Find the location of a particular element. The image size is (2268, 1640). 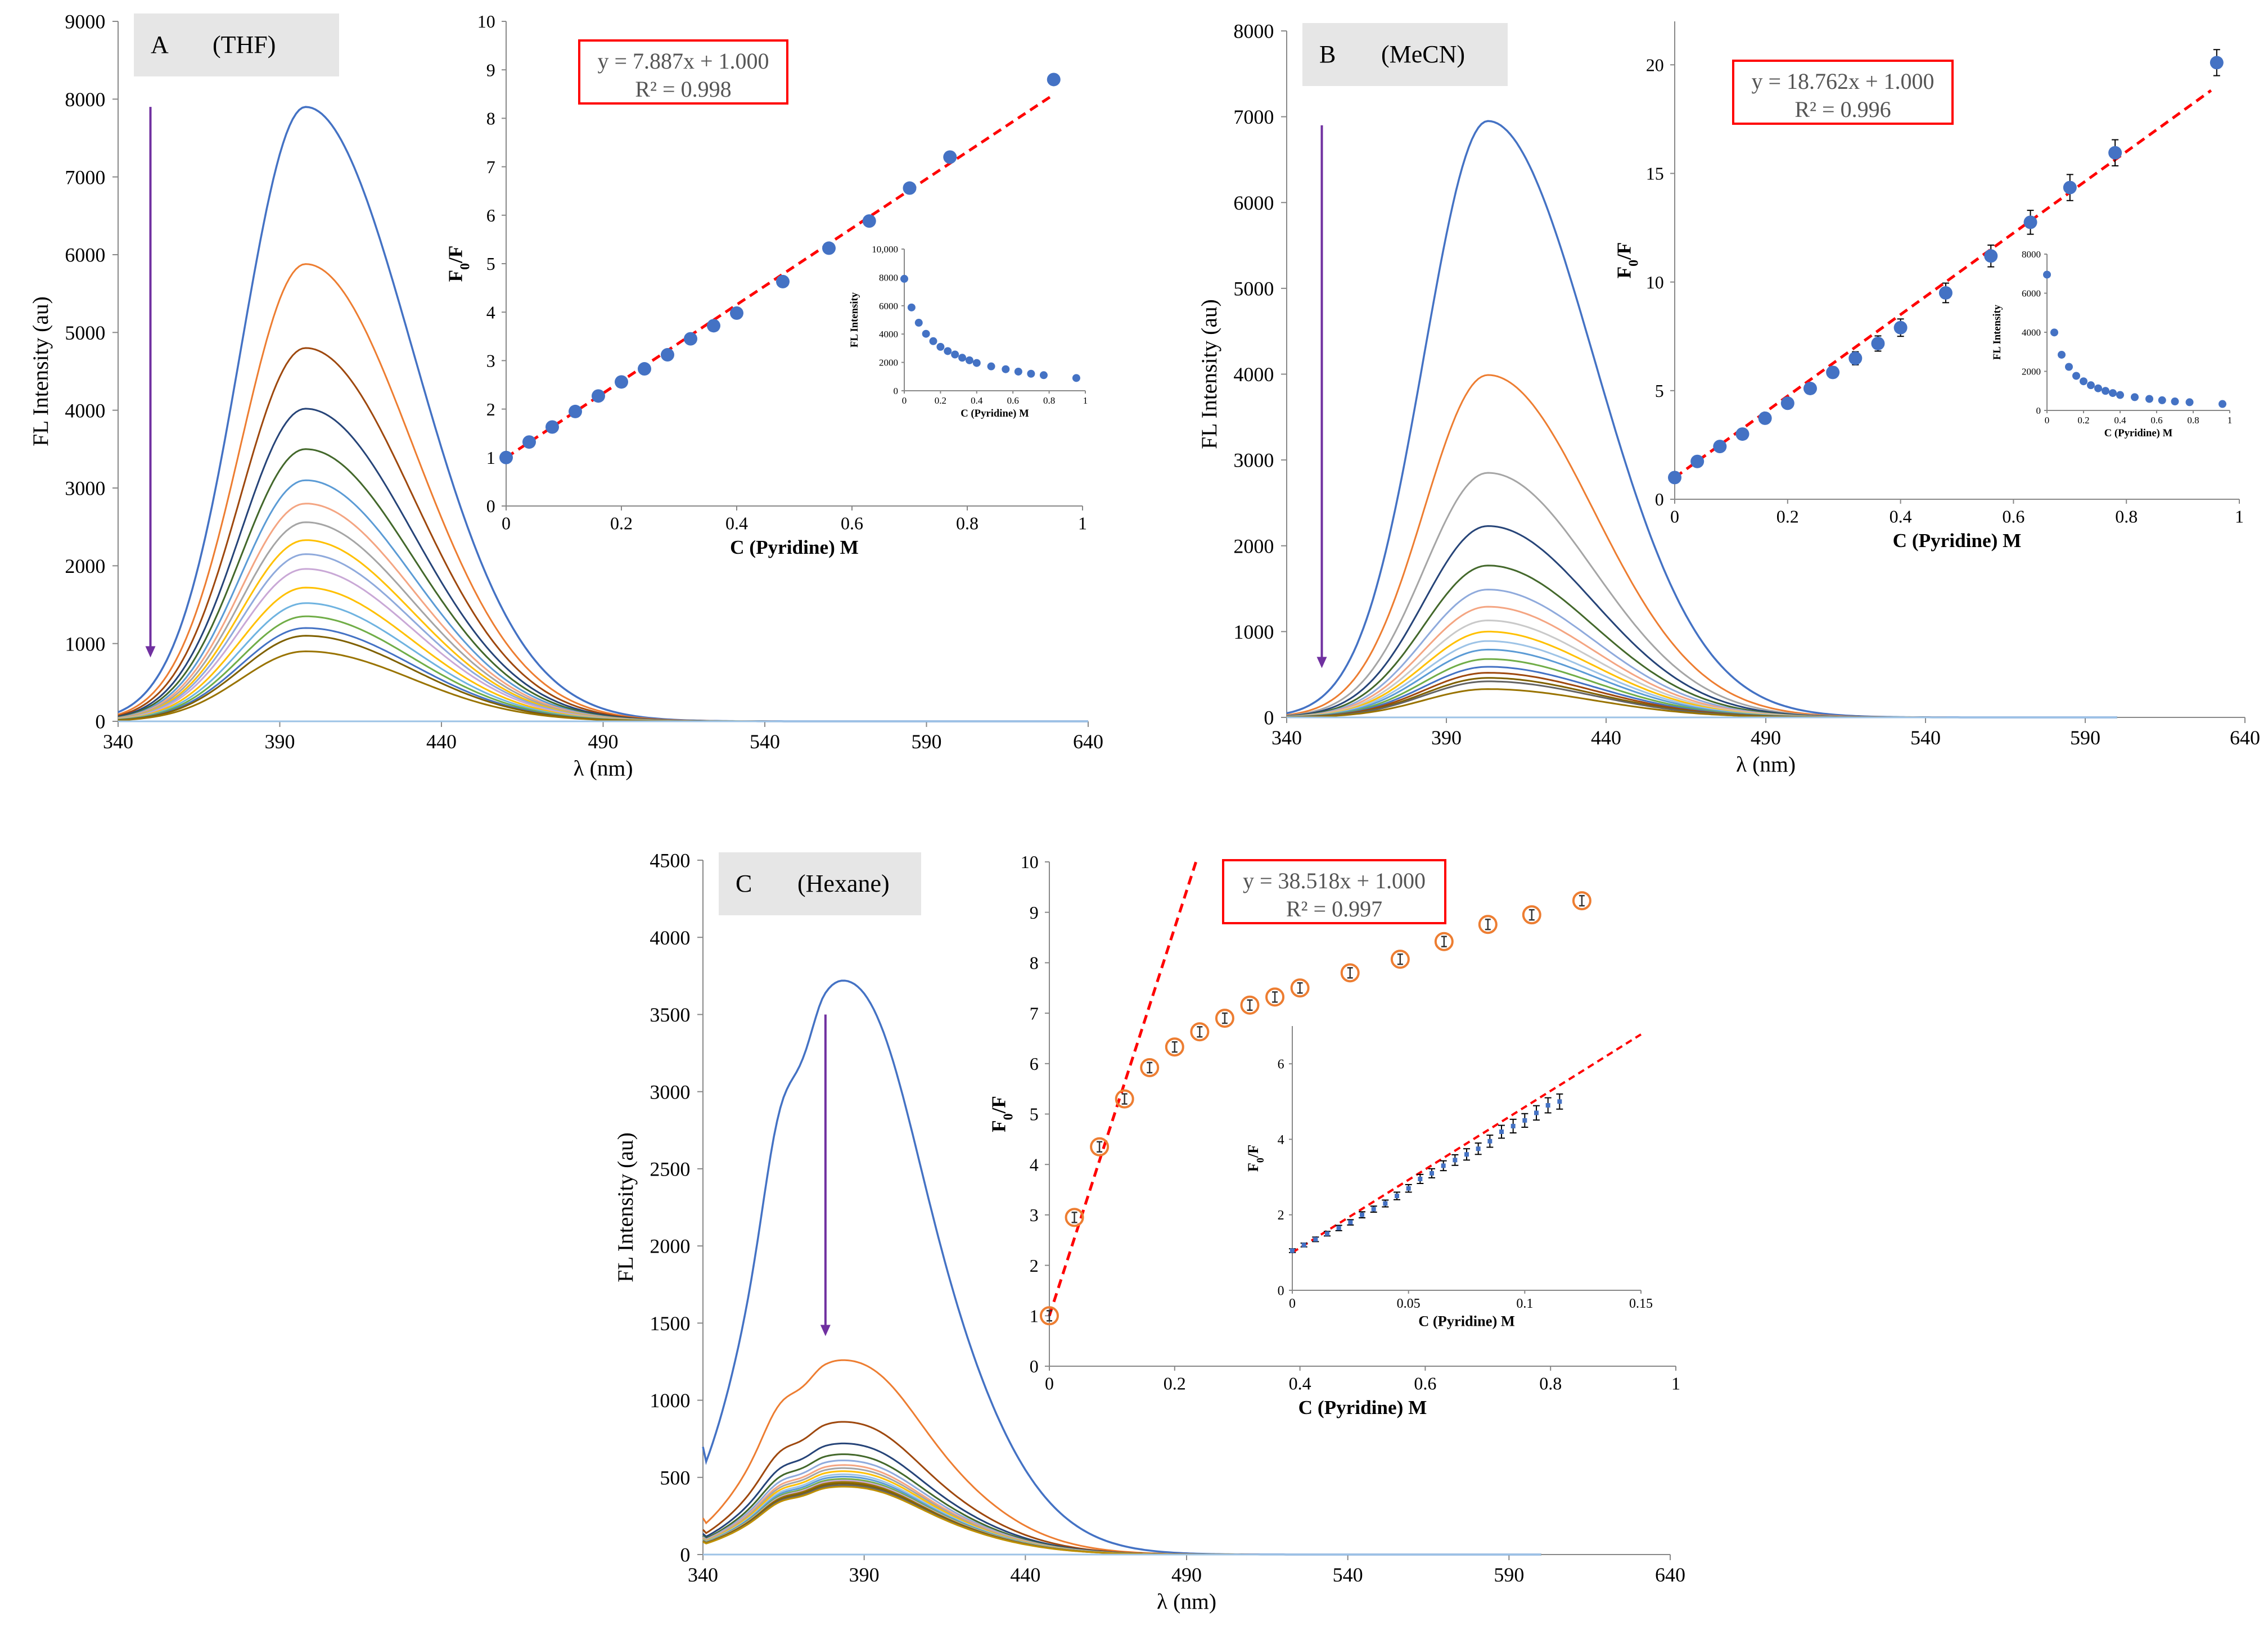

panel-tag-solvent: (THF) is located at coordinates (244, 44).